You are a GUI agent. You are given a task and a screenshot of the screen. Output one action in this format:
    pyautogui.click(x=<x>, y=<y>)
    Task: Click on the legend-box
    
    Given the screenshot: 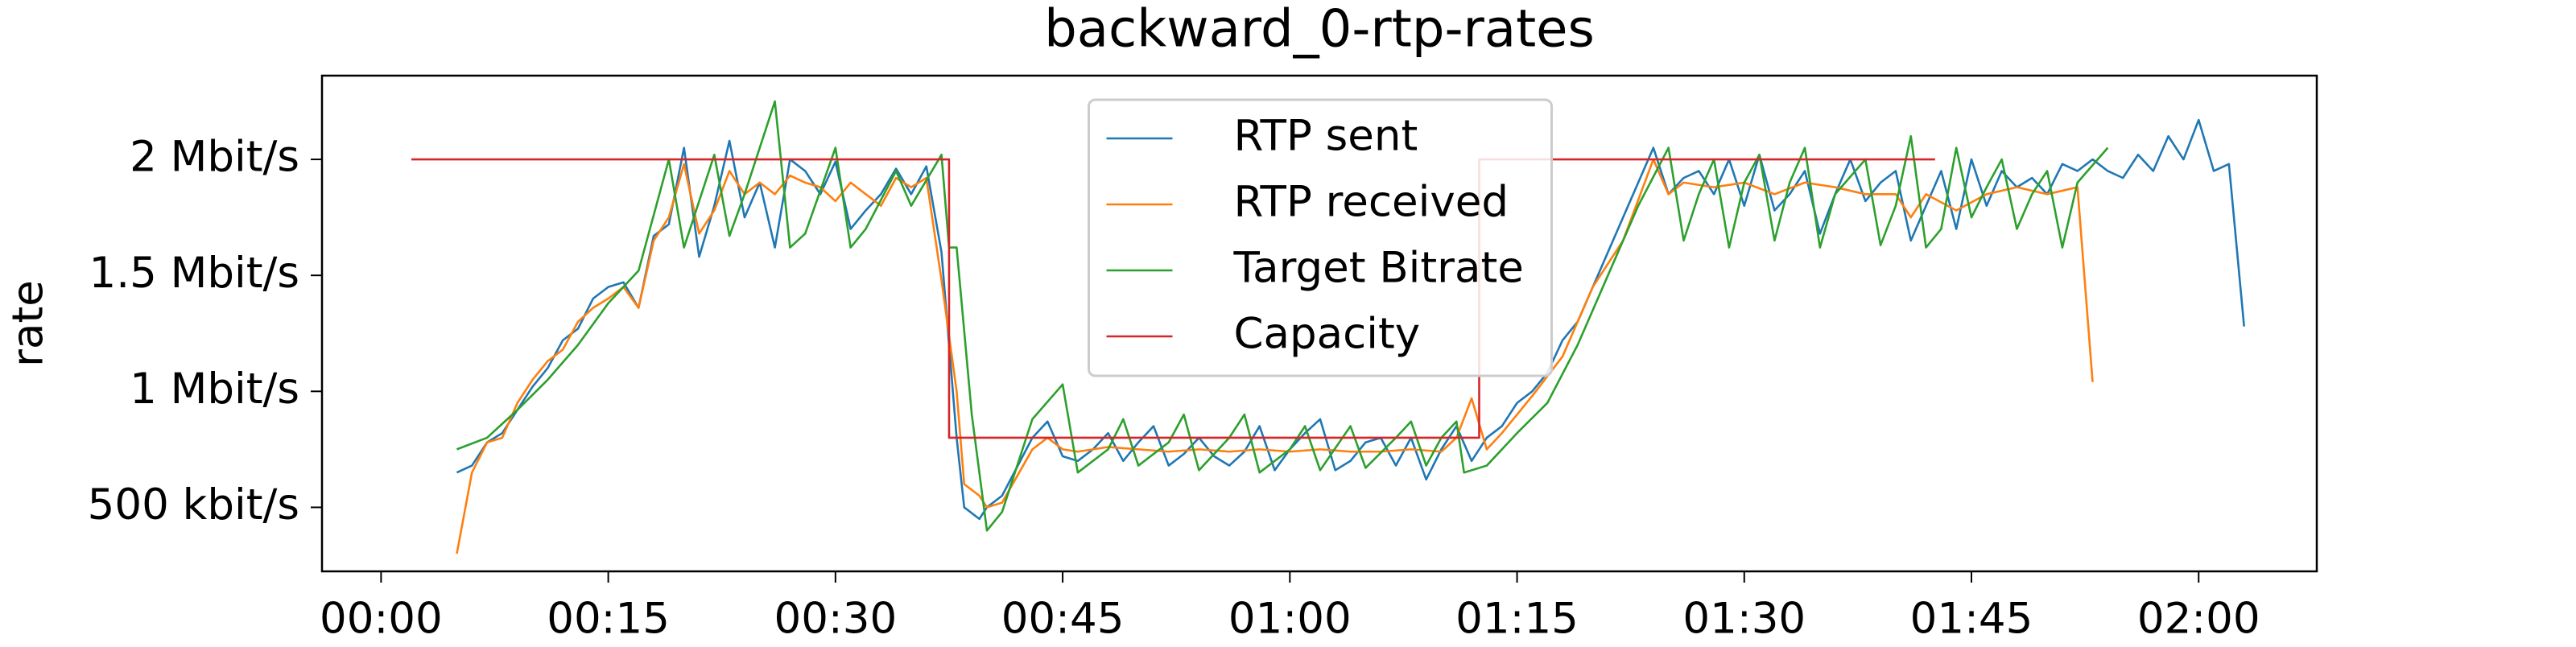 What is the action you would take?
    pyautogui.click(x=1320, y=237)
    